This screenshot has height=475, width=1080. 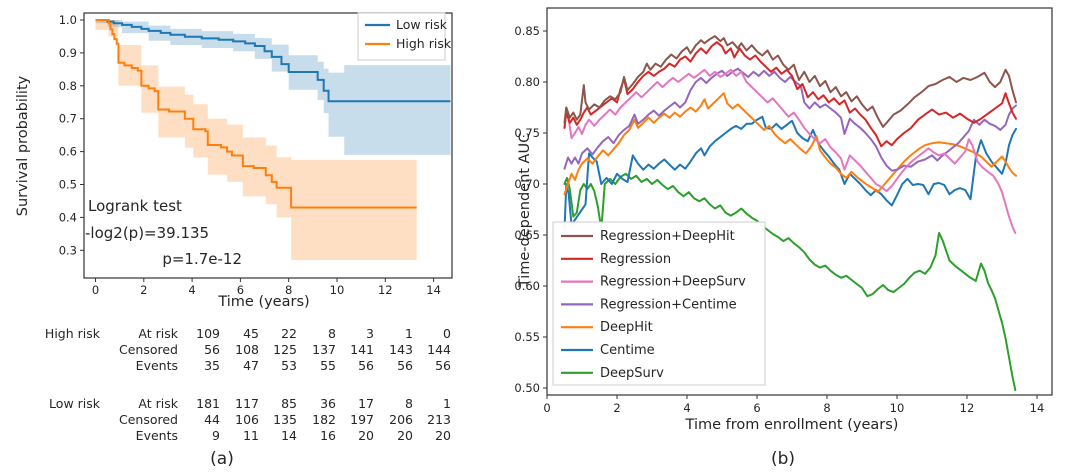 I want to click on ci-band-low-risk, so click(x=273, y=87).